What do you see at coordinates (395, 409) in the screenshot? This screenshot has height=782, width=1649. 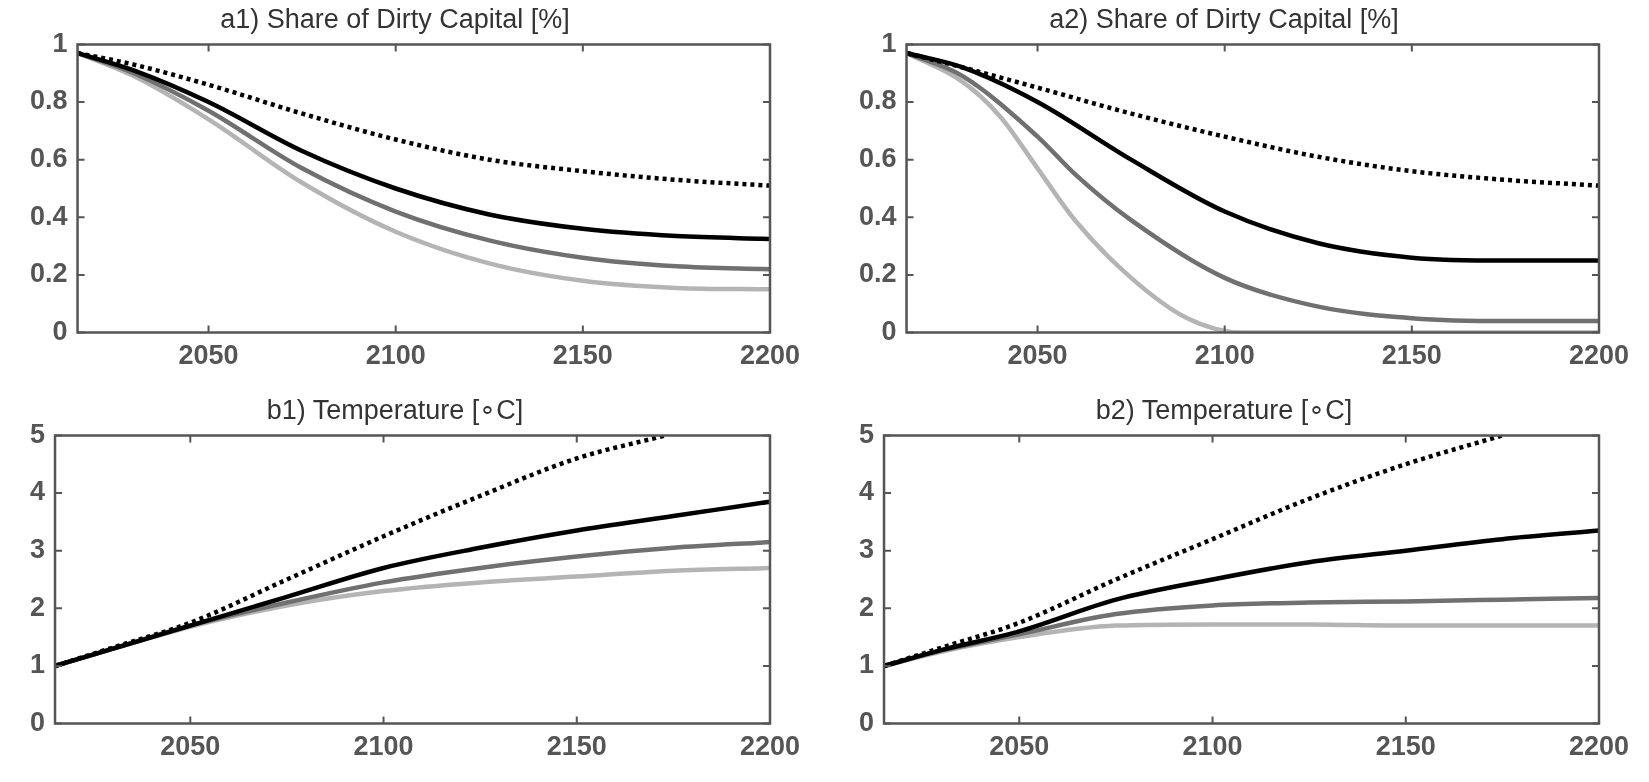 I see `chart-title: b1) Temperature [∘C]` at bounding box center [395, 409].